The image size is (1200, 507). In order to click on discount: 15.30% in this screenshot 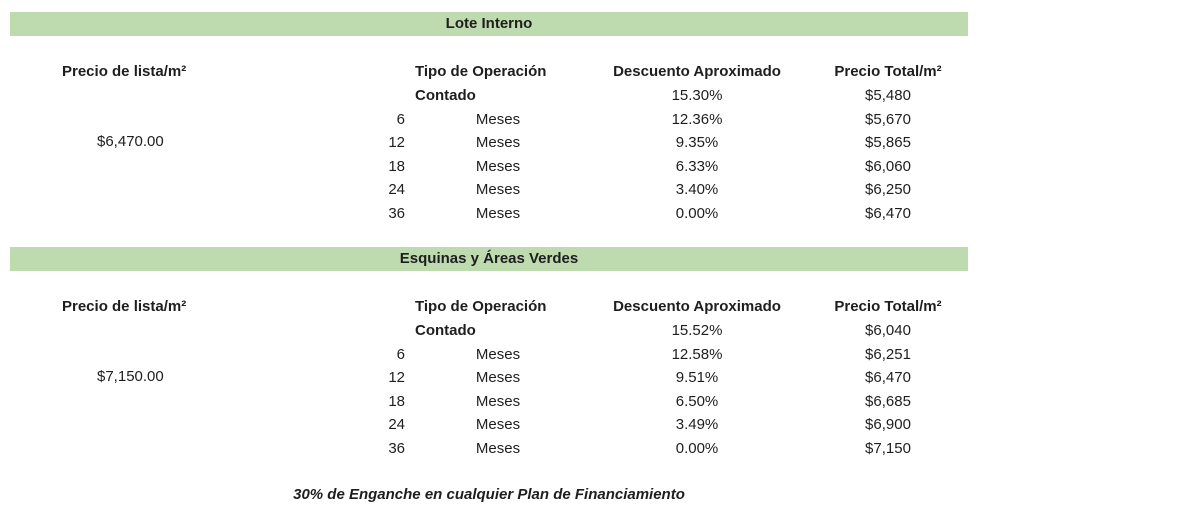, I will do `click(697, 95)`.